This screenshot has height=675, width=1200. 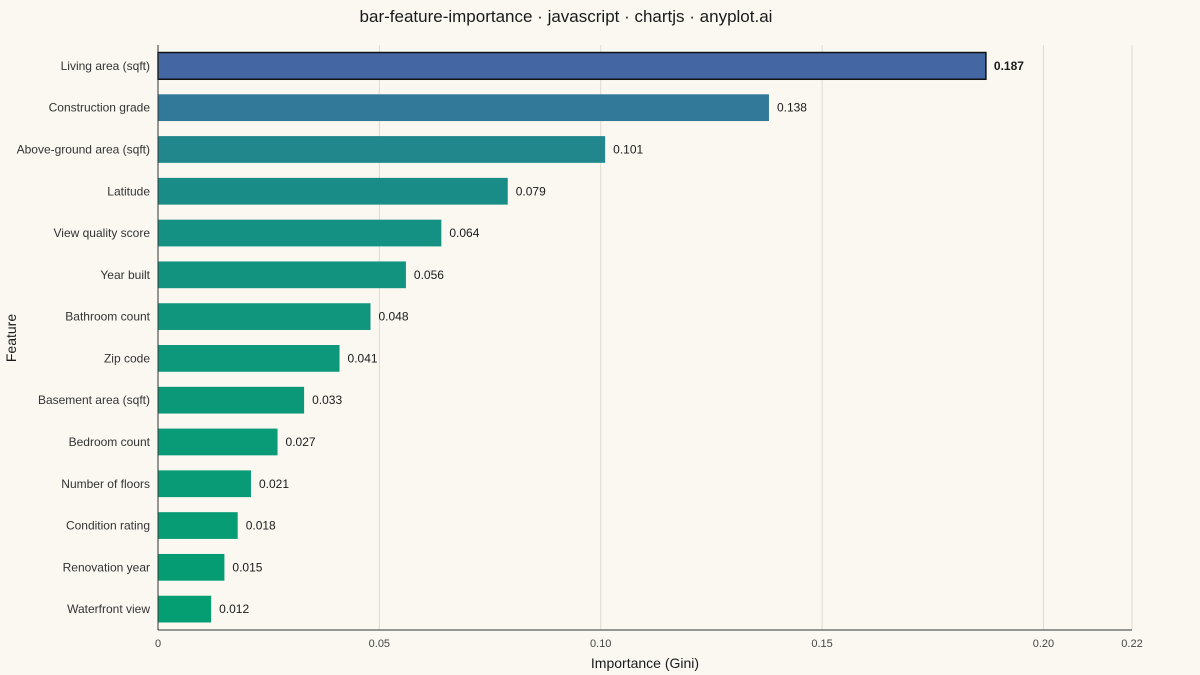 What do you see at coordinates (1009, 66) in the screenshot?
I see `value-label: 0.187` at bounding box center [1009, 66].